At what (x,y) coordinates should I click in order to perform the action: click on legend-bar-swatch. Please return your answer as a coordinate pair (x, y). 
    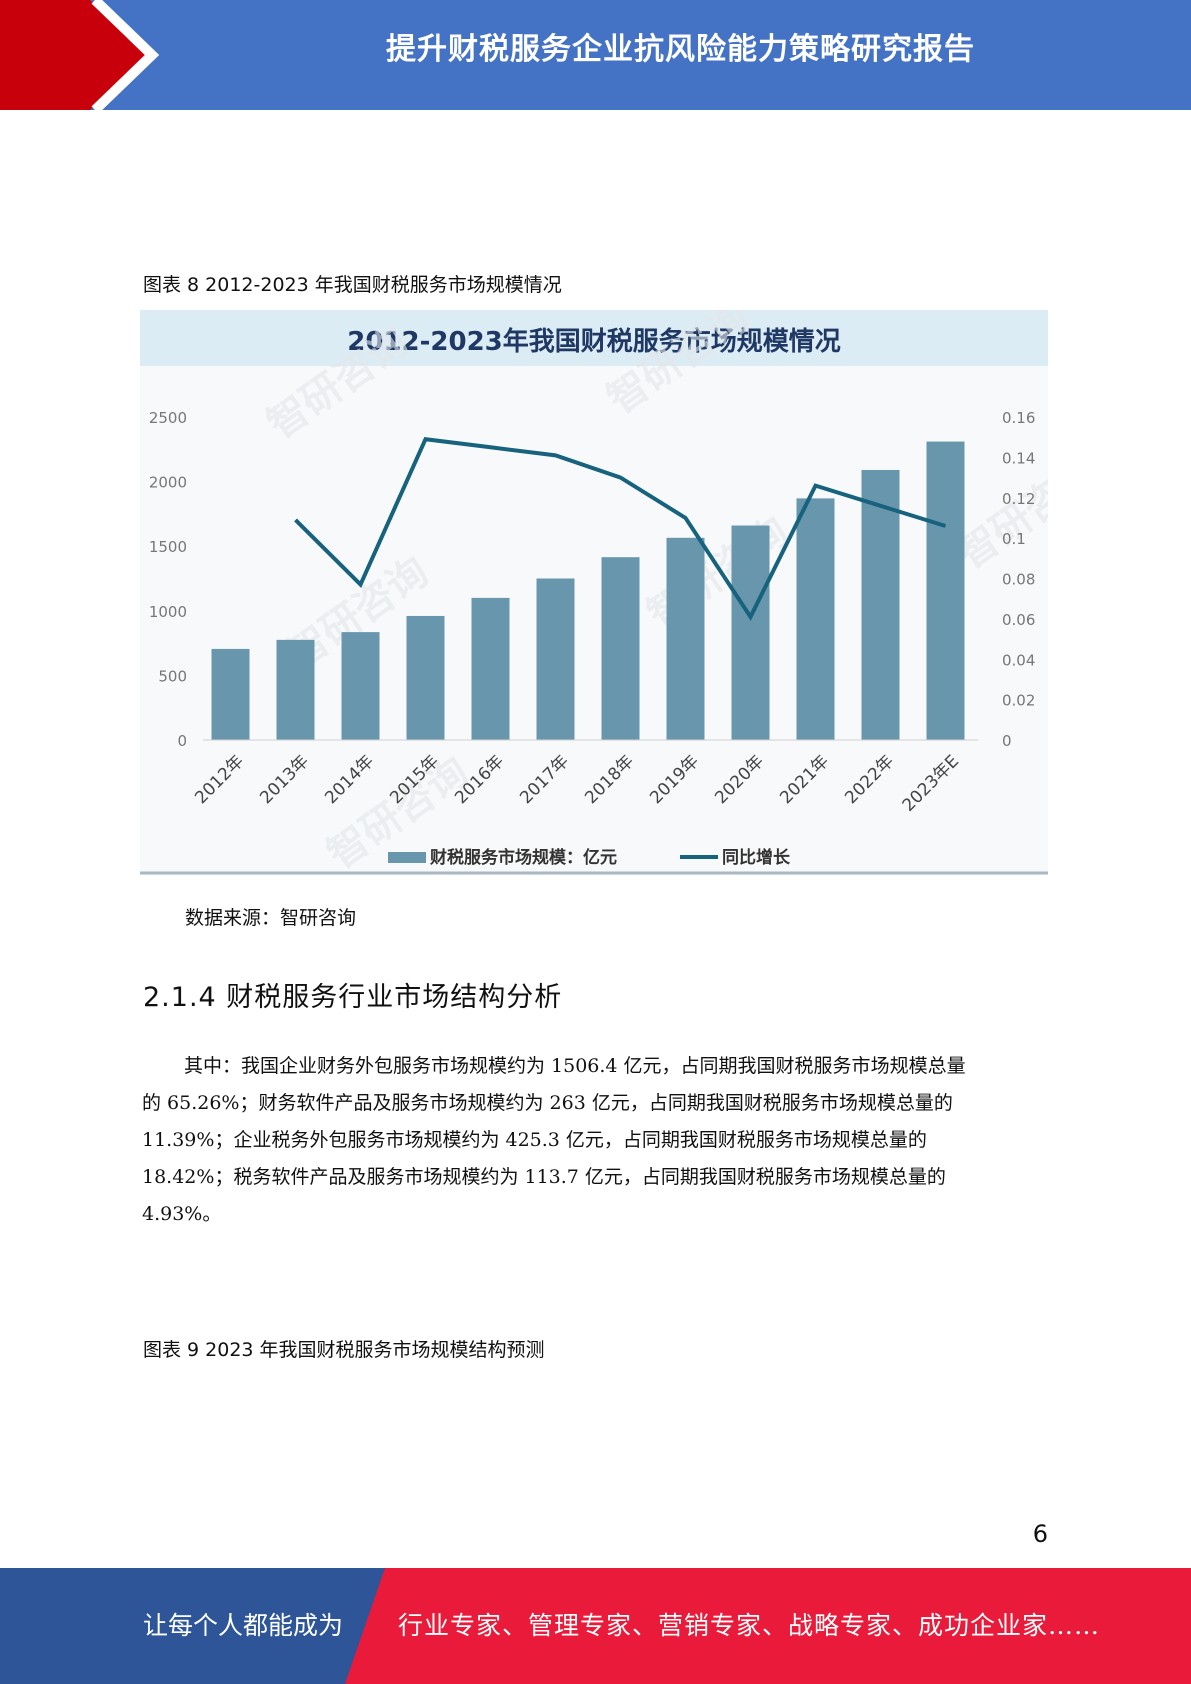
    Looking at the image, I should click on (407, 857).